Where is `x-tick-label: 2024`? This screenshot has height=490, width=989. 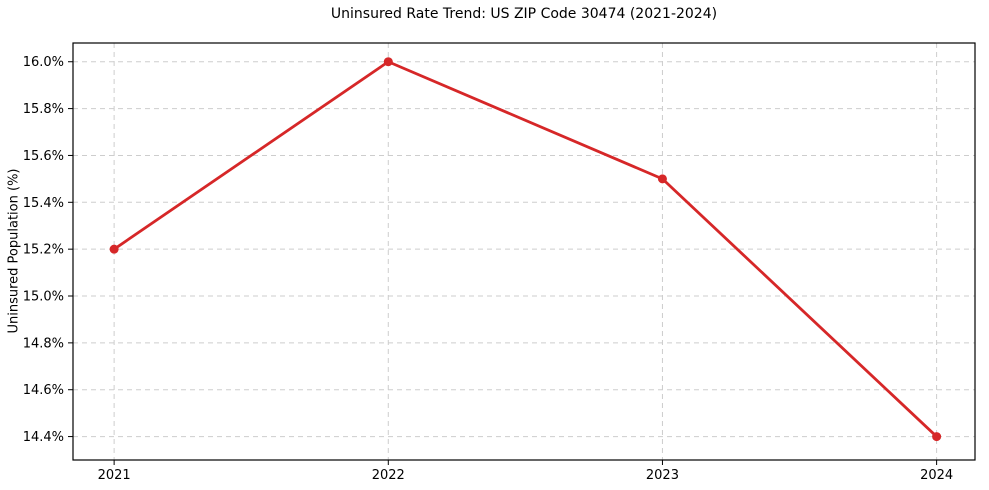
x-tick-label: 2024 is located at coordinates (936, 475).